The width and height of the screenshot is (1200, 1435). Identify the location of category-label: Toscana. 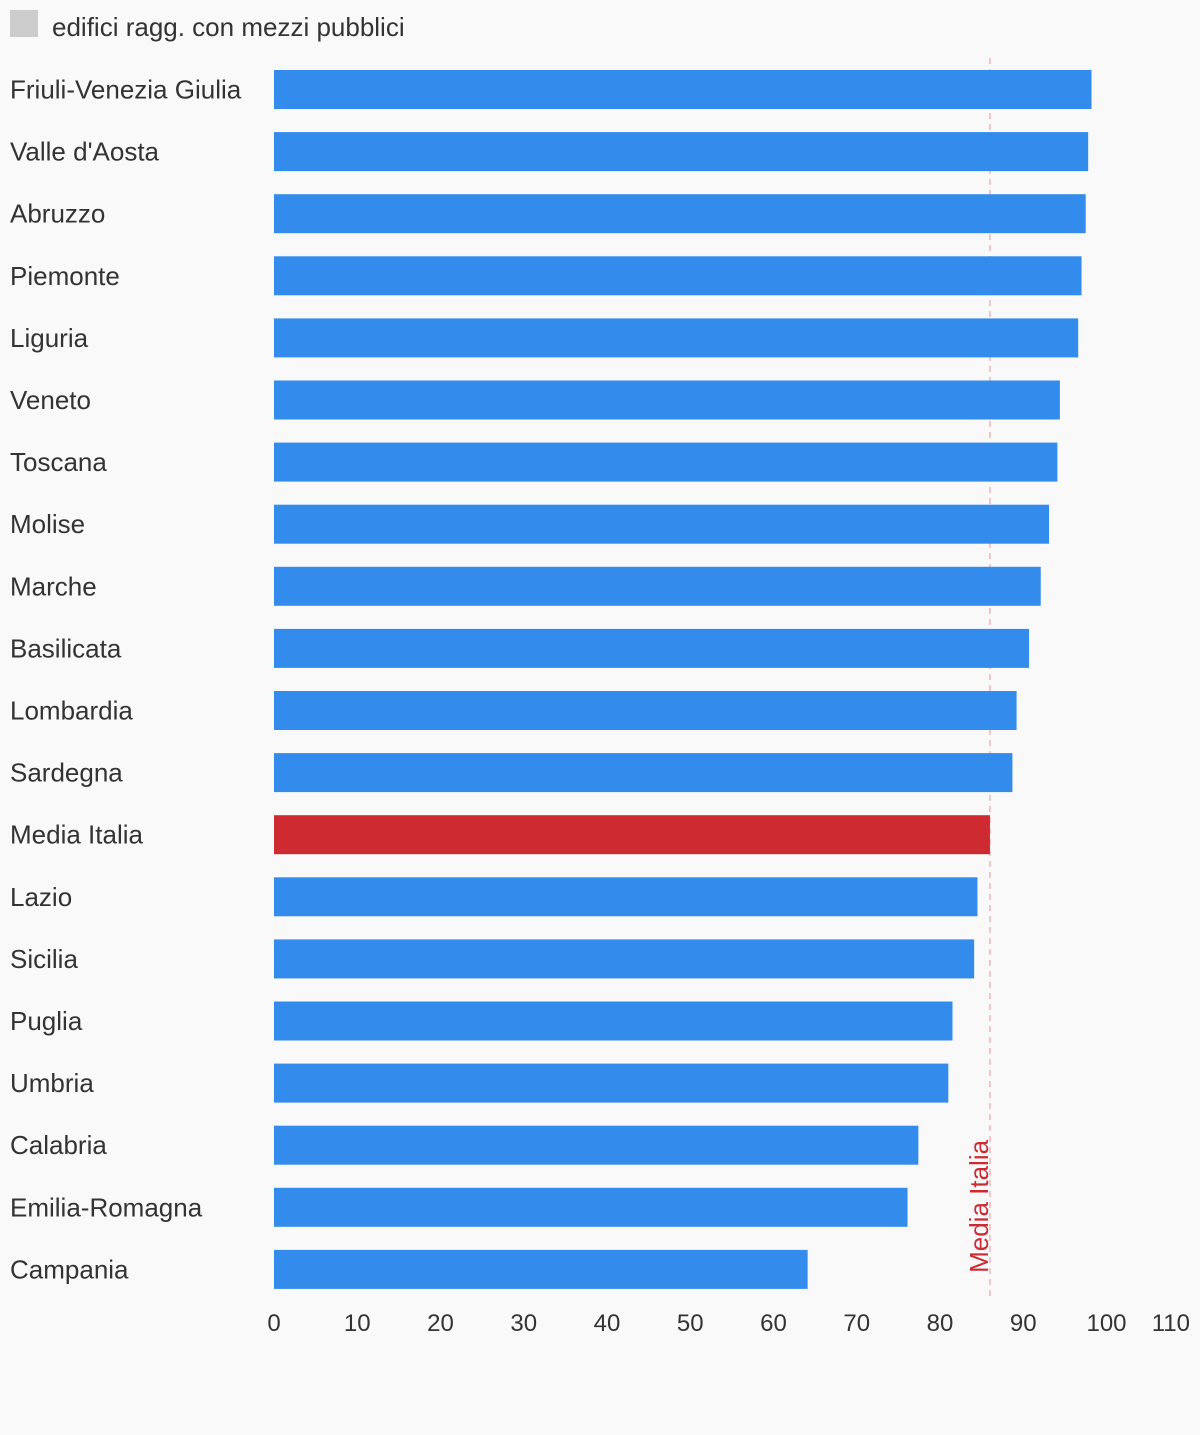
(58, 462).